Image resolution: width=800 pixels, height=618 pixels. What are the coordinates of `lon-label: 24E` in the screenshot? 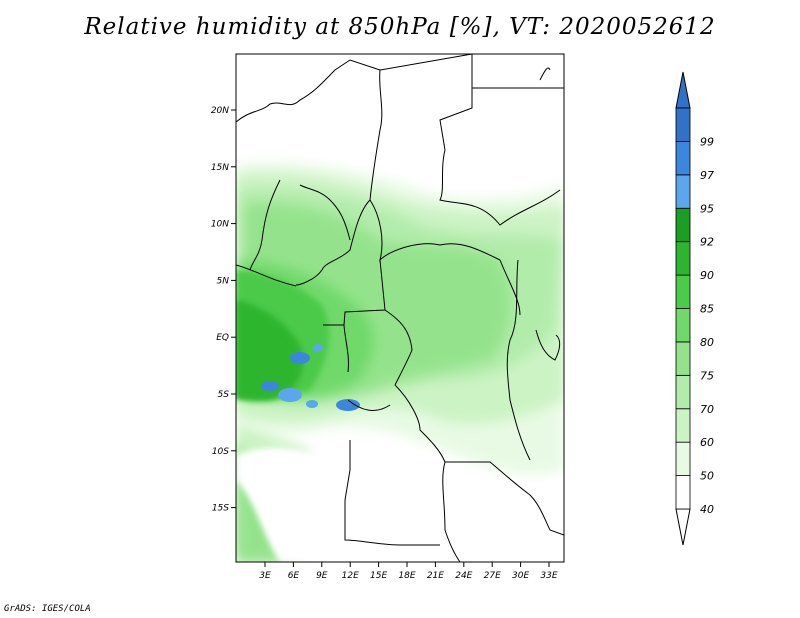 It's located at (463, 576).